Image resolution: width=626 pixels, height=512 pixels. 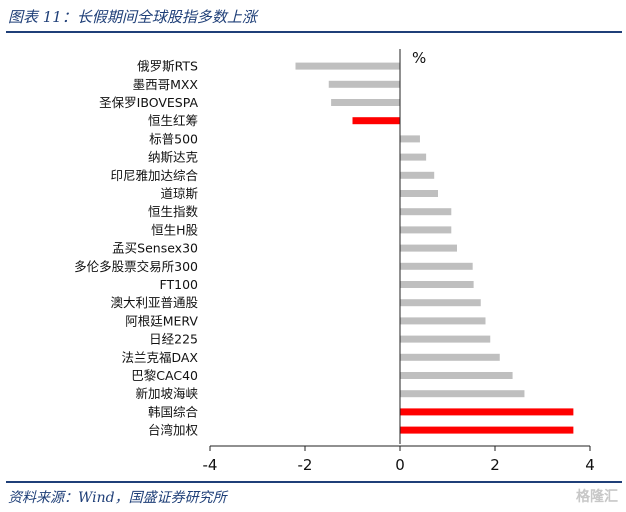 What do you see at coordinates (173, 430) in the screenshot?
I see `category-label: 台湾加权` at bounding box center [173, 430].